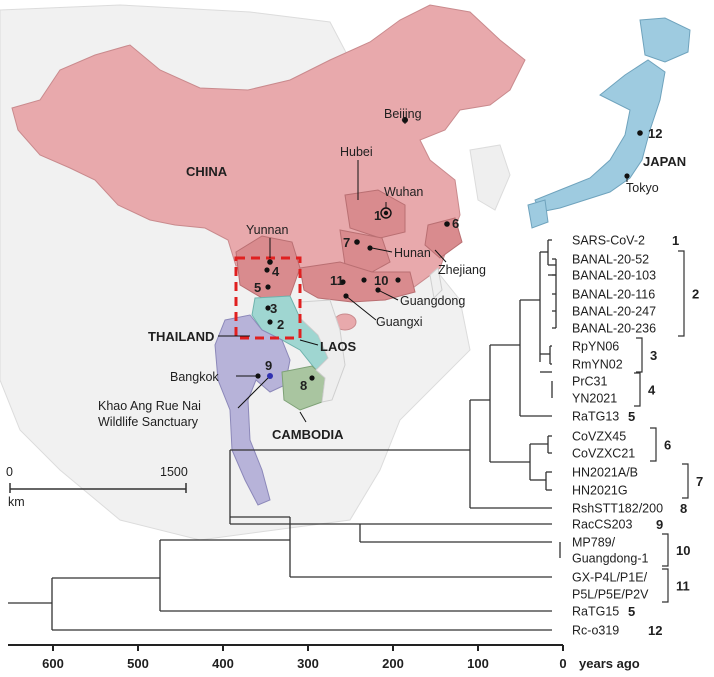 This screenshot has width=714, height=677. Describe the element at coordinates (562, 663) in the screenshot. I see `axis-tick-label: 0` at that location.